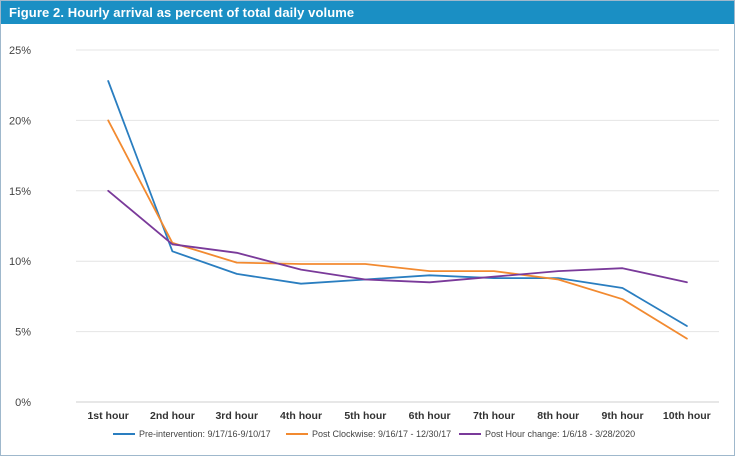  I want to click on y-tick-label: 20%, so click(20, 121).